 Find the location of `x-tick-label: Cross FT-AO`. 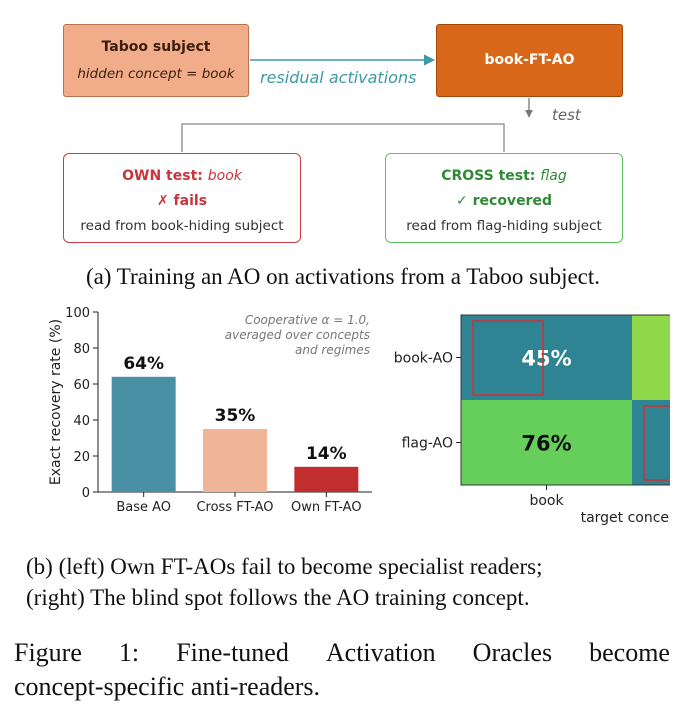

x-tick-label: Cross FT-AO is located at coordinates (234, 507).